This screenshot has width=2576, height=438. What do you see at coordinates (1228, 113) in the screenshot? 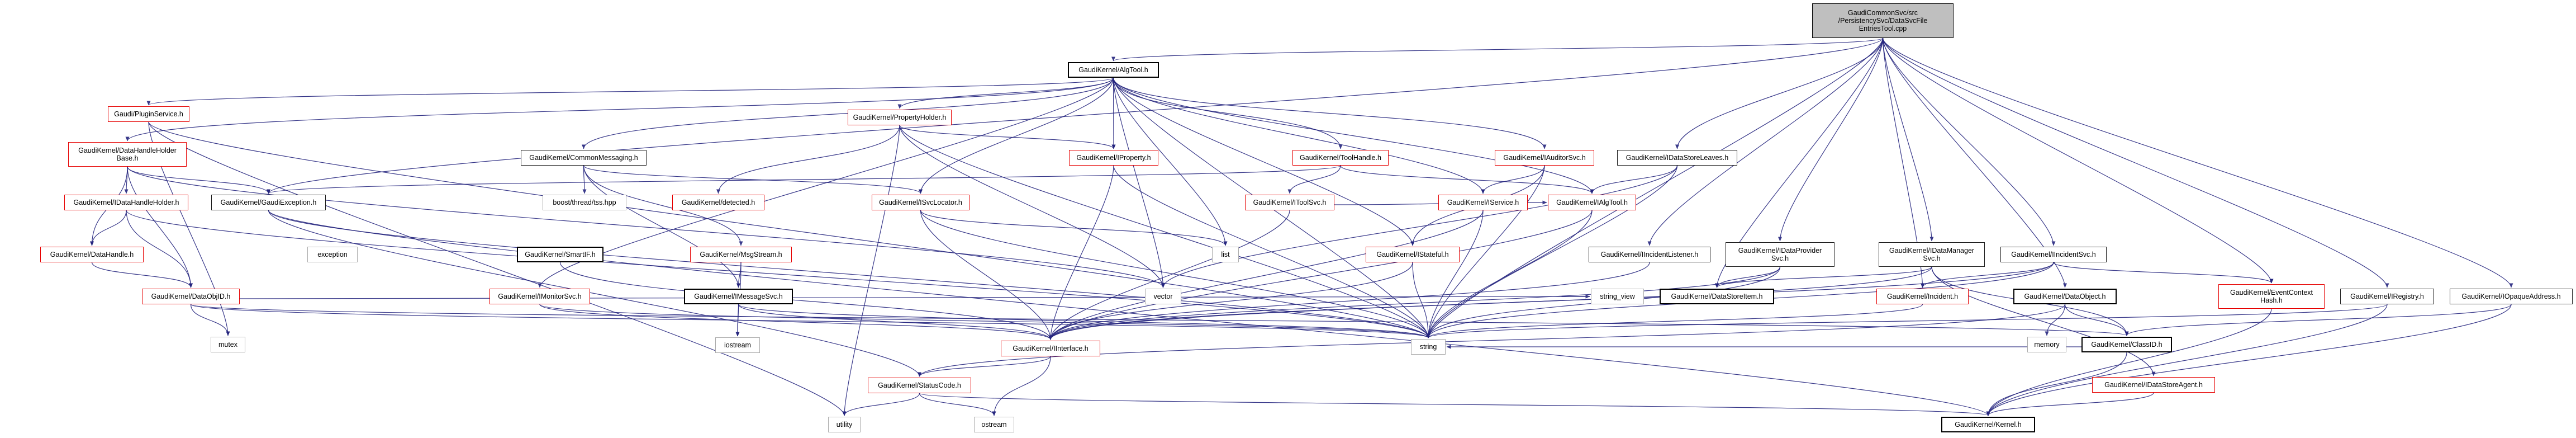
I see `edge-algtool-toolhandle` at bounding box center [1228, 113].